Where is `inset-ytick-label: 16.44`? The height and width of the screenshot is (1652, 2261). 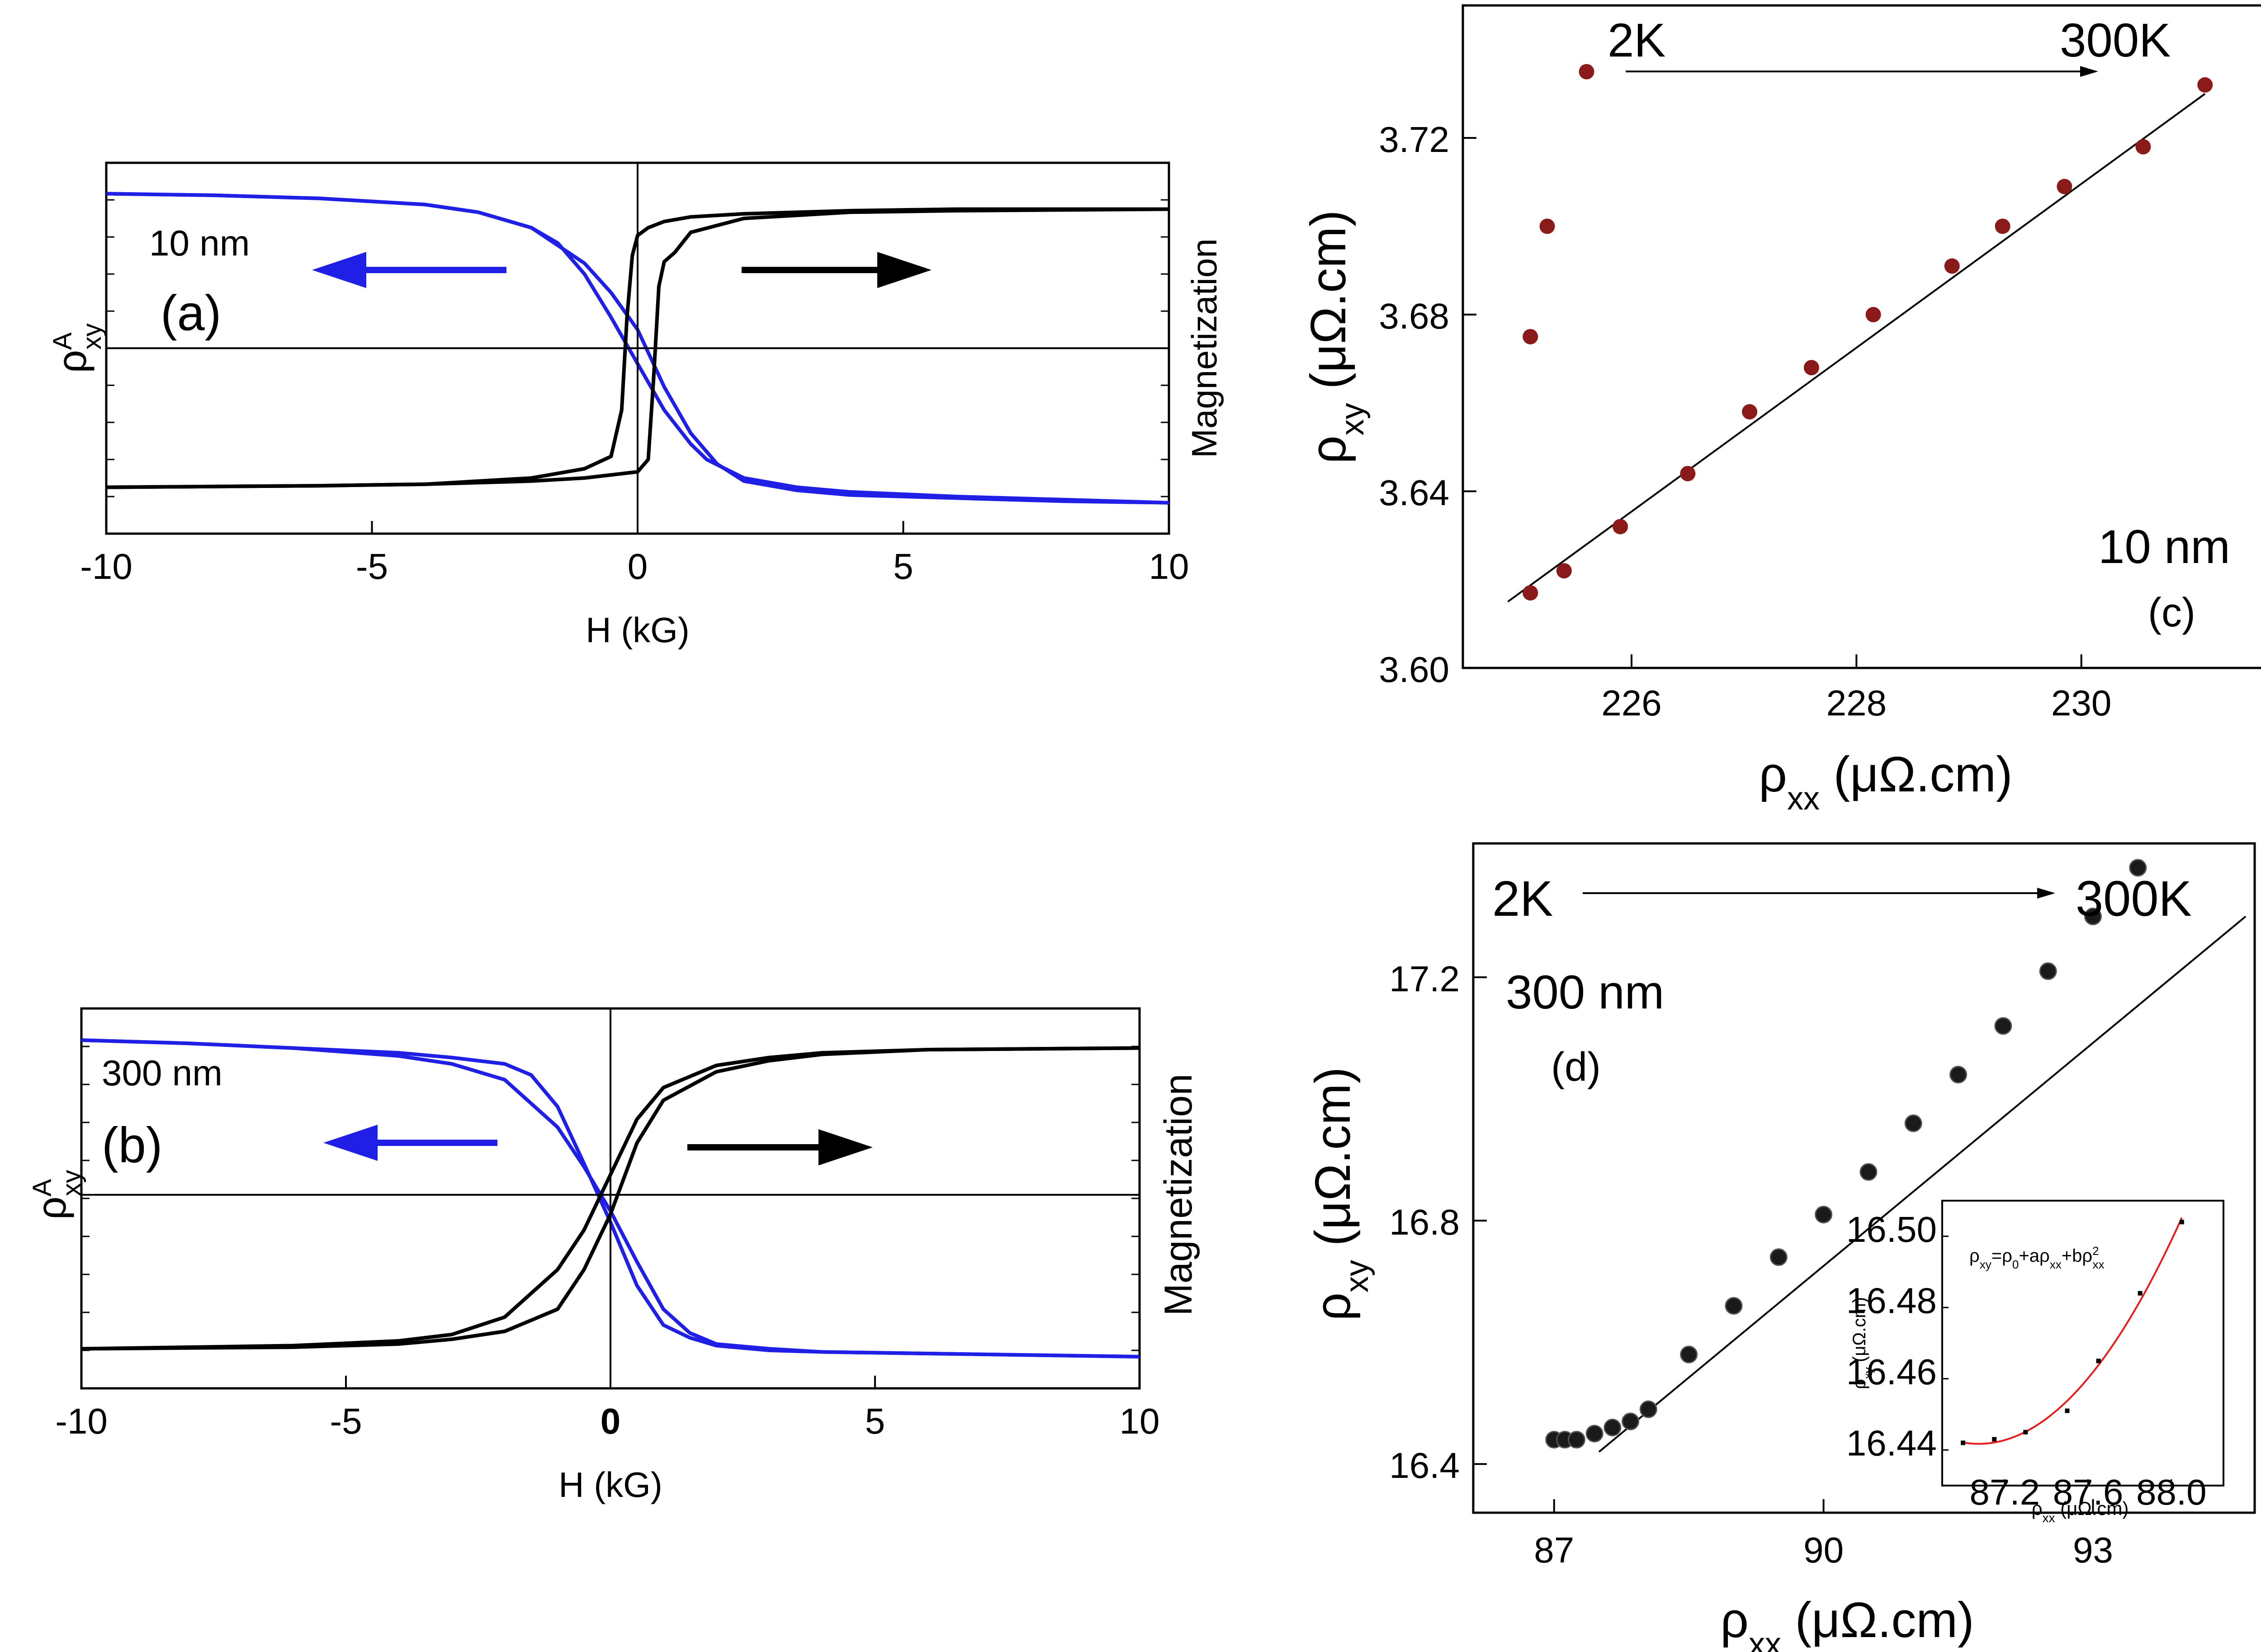
inset-ytick-label: 16.44 is located at coordinates (1891, 1443).